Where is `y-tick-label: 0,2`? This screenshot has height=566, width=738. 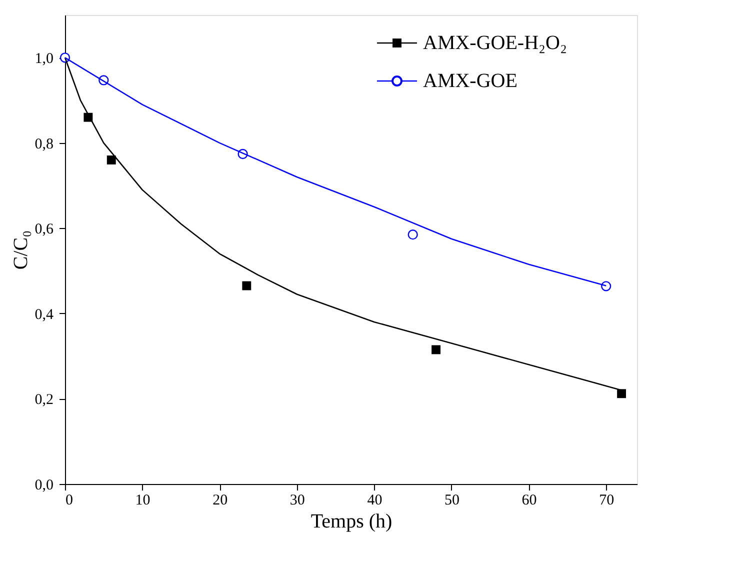
y-tick-label: 0,2 is located at coordinates (44, 400).